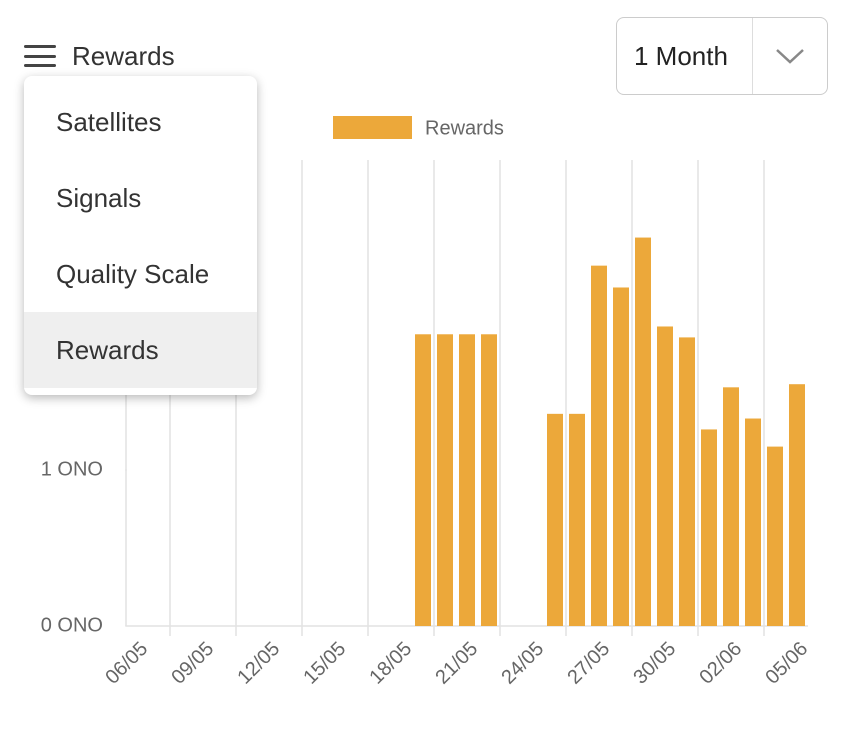 This screenshot has height=742, width=848. I want to click on legend-swatch, so click(372, 127).